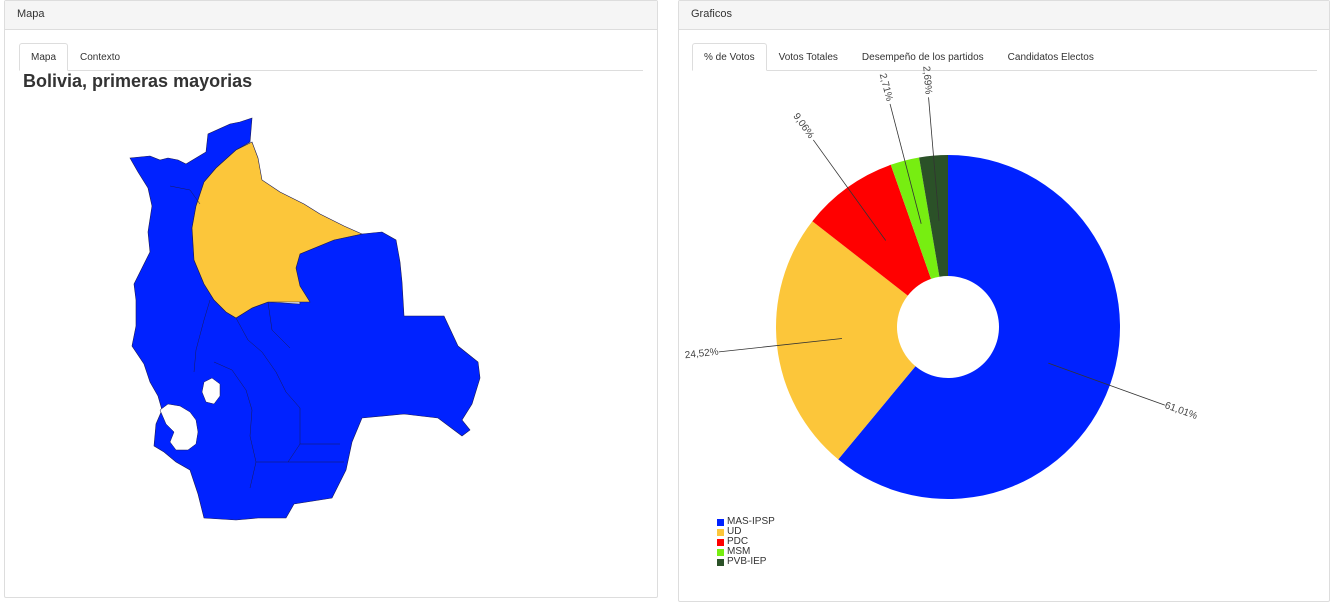 The image size is (1338, 611). Describe the element at coordinates (922, 57) in the screenshot. I see `tab-party-performance: Desempeño de los partidos` at that location.